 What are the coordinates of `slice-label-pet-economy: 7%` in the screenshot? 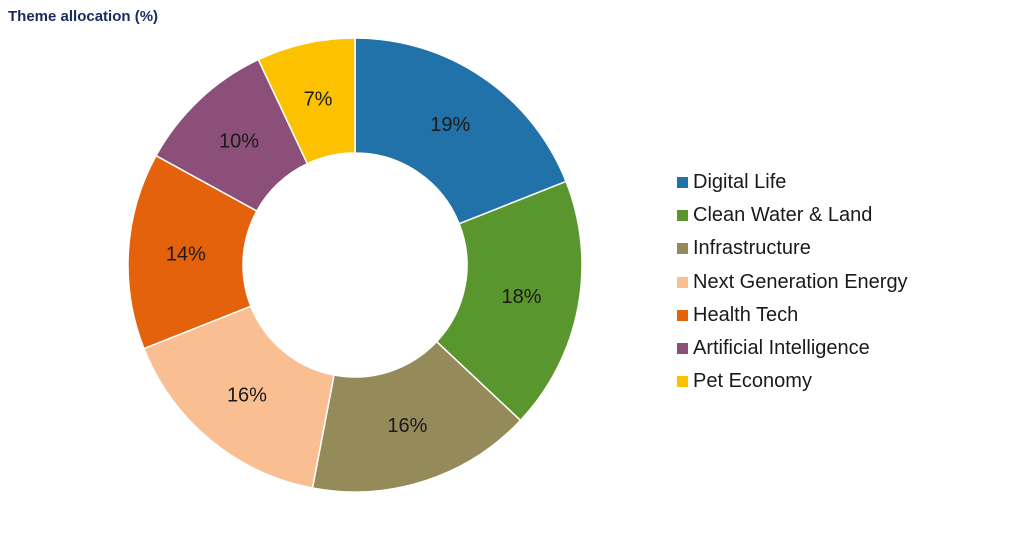 It's located at (318, 100).